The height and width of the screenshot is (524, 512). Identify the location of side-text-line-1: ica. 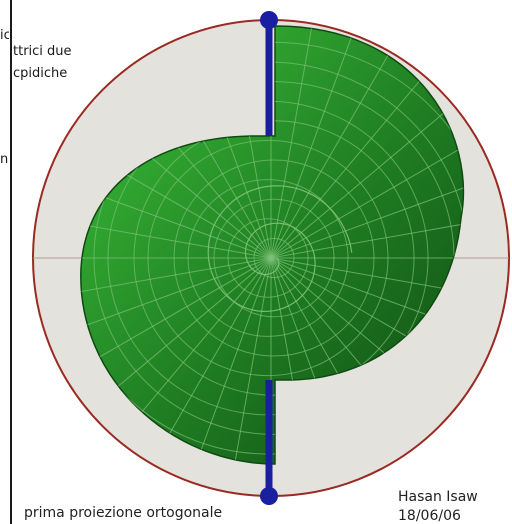
(4, 35).